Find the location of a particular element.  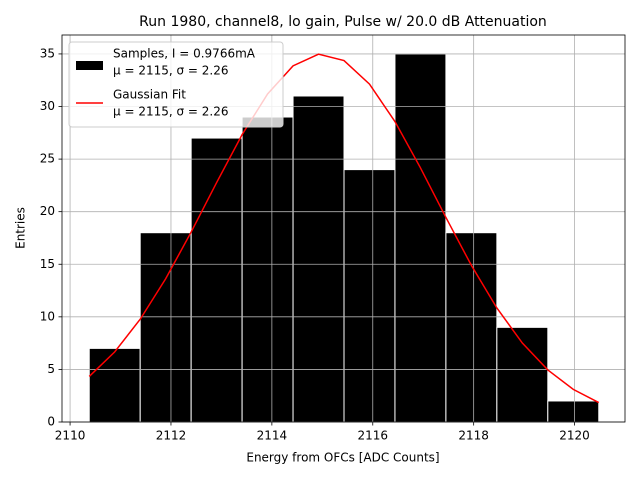

x-tick-label: 2112 is located at coordinates (171, 436).